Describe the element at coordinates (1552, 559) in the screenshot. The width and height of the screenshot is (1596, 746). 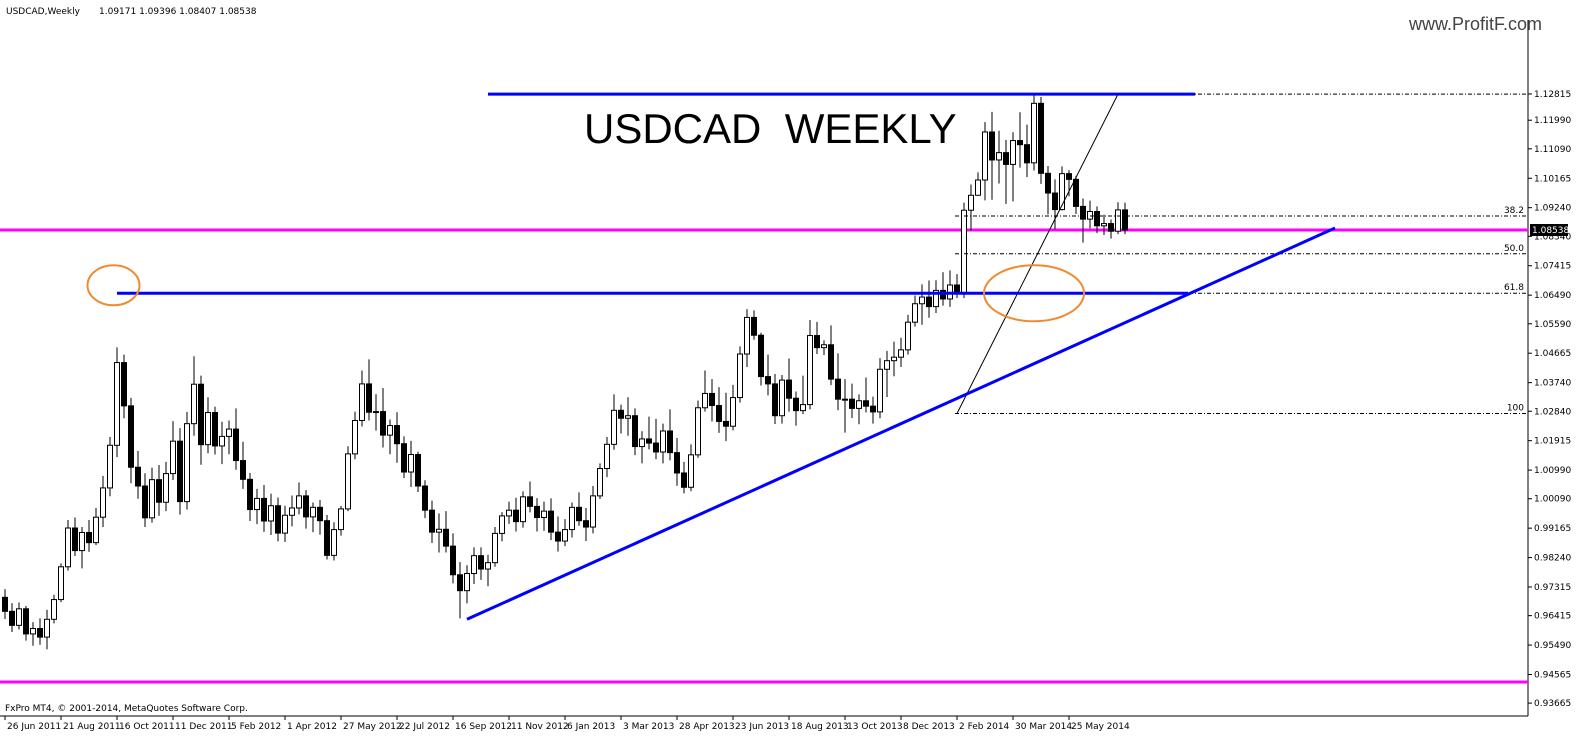
I see `price-tick-label: 0.98240` at that location.